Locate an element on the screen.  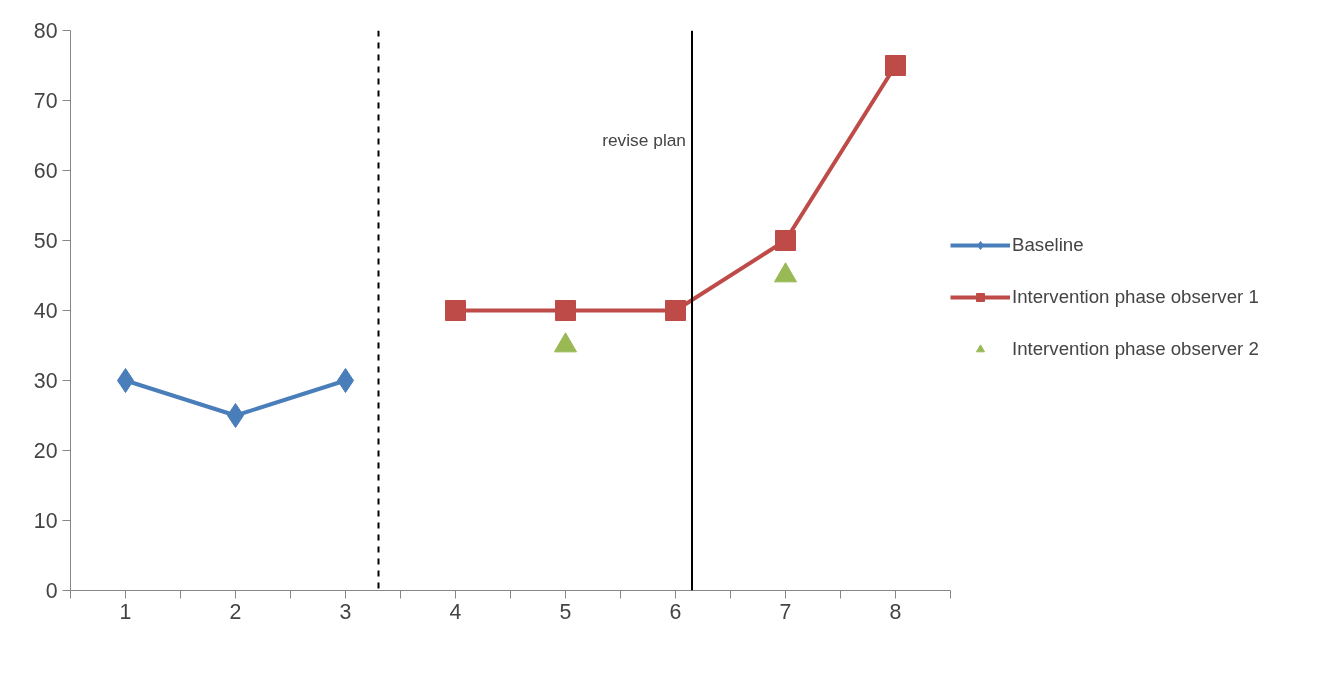
y-tick-label: 20 is located at coordinates (45, 451).